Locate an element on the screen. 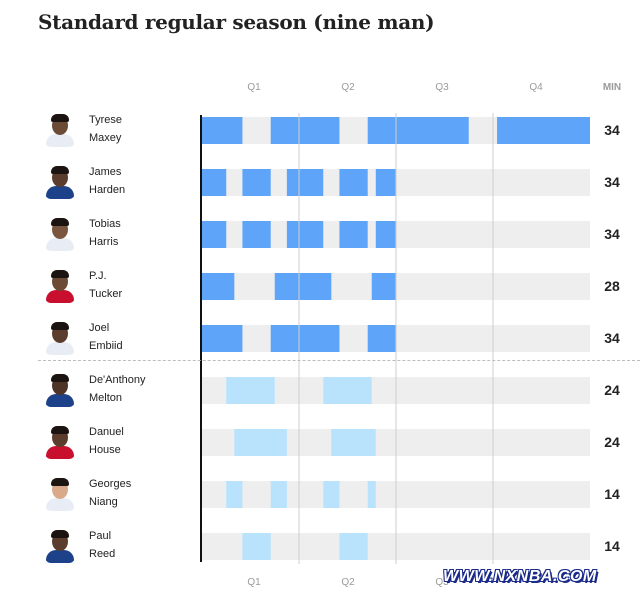 The width and height of the screenshot is (641, 597). player-row: Tyrese Maxey 34 is located at coordinates (320, 130).